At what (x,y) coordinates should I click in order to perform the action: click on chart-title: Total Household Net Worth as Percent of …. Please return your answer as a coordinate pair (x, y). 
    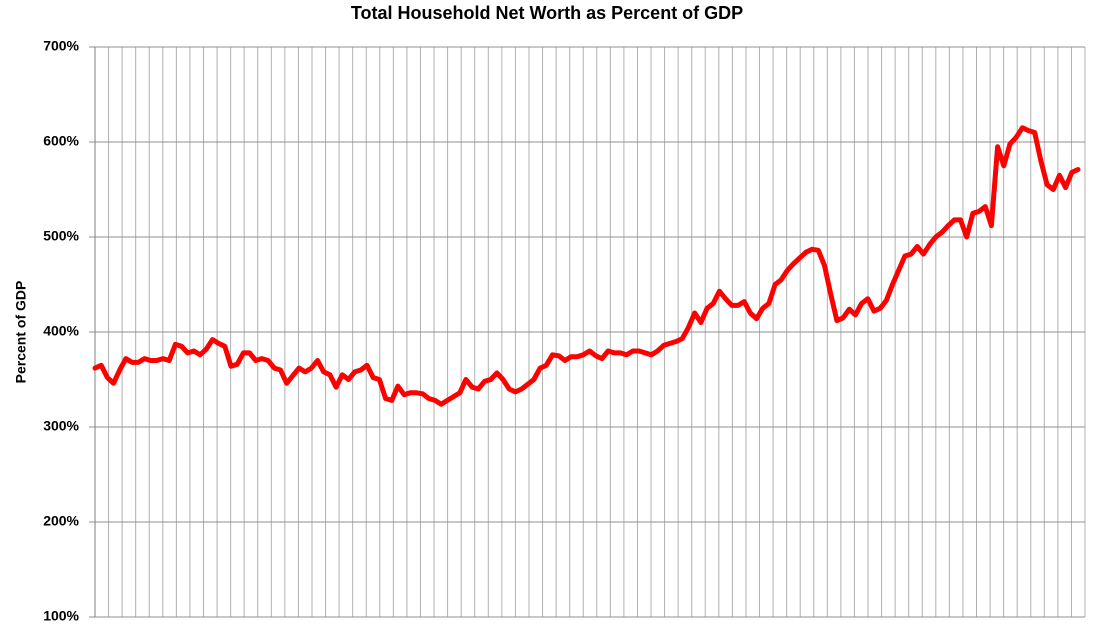
    Looking at the image, I should click on (547, 13).